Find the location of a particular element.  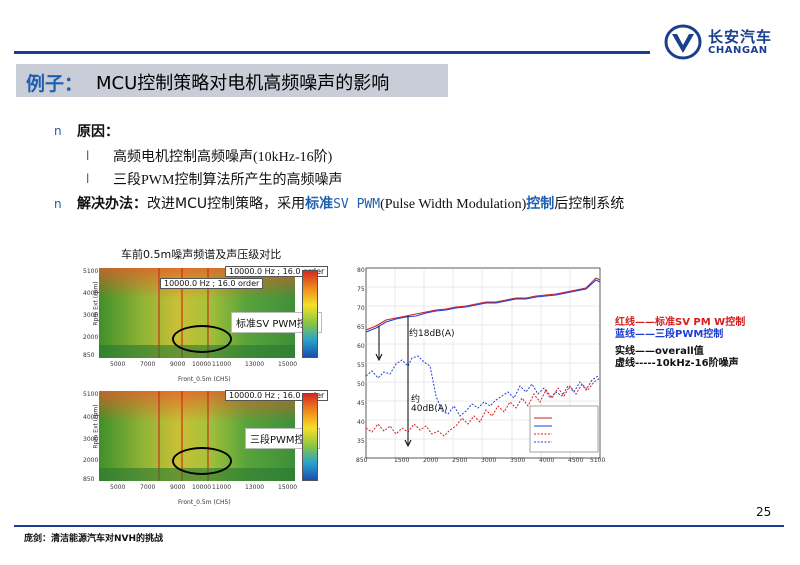

legend-text: 10kHz-16阶噪声 is located at coordinates (697, 363).